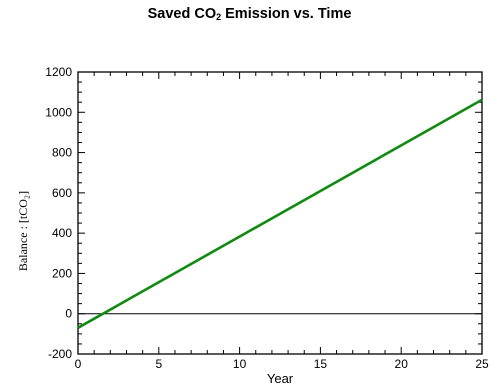 The width and height of the screenshot is (499, 387). I want to click on x-tick-label: 5, so click(158, 364).